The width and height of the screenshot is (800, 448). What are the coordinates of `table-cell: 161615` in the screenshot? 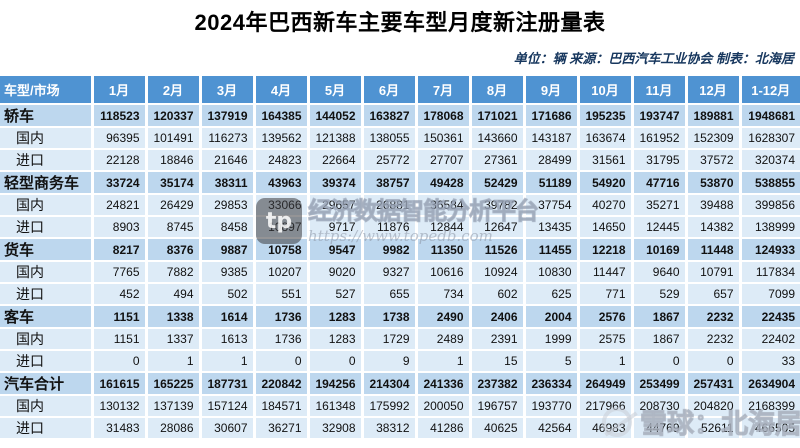 It's located at (120, 384).